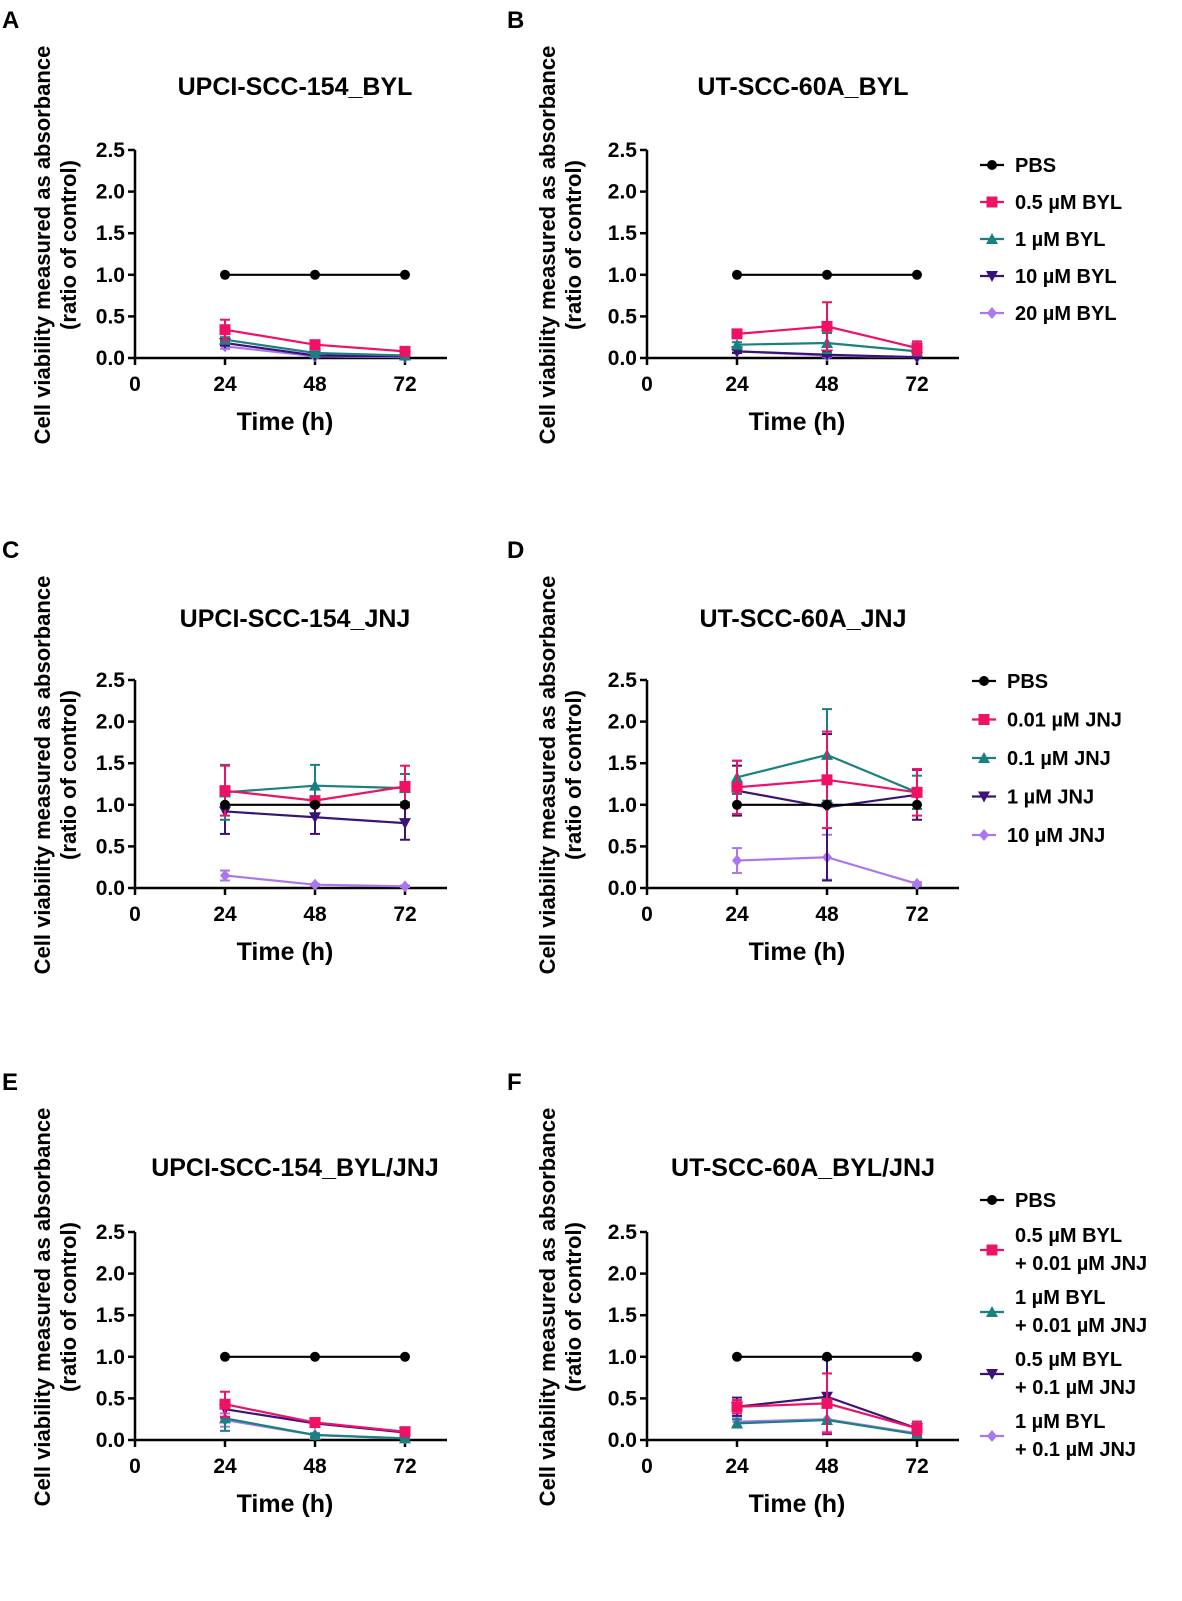  Describe the element at coordinates (802, 87) in the screenshot. I see `chart-title: UT-SCC-60A_BYL` at that location.